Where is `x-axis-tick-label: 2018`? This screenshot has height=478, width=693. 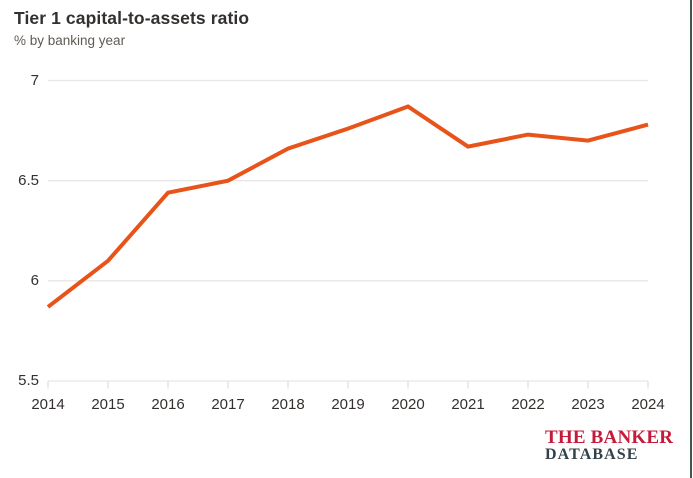 x-axis-tick-label: 2018 is located at coordinates (288, 404).